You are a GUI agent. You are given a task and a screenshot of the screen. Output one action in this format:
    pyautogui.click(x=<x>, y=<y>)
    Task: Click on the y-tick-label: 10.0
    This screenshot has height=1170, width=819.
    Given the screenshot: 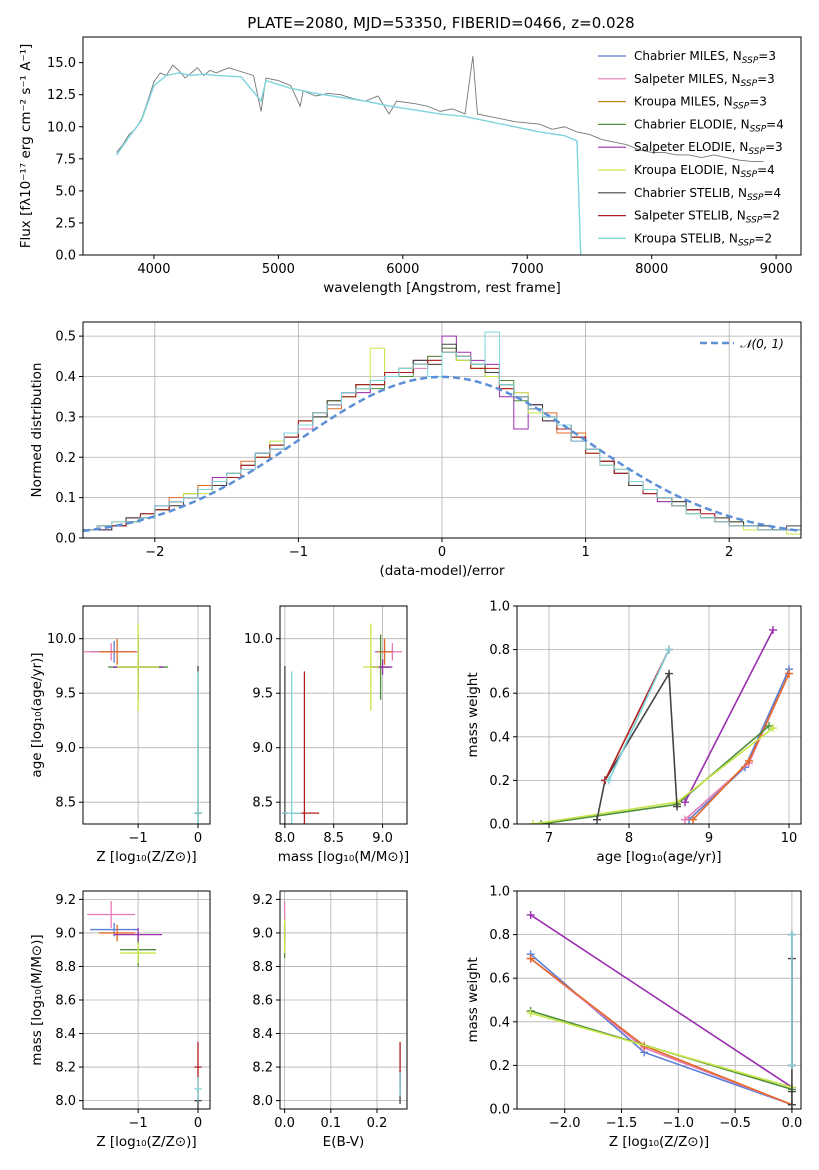 What is the action you would take?
    pyautogui.click(x=258, y=639)
    